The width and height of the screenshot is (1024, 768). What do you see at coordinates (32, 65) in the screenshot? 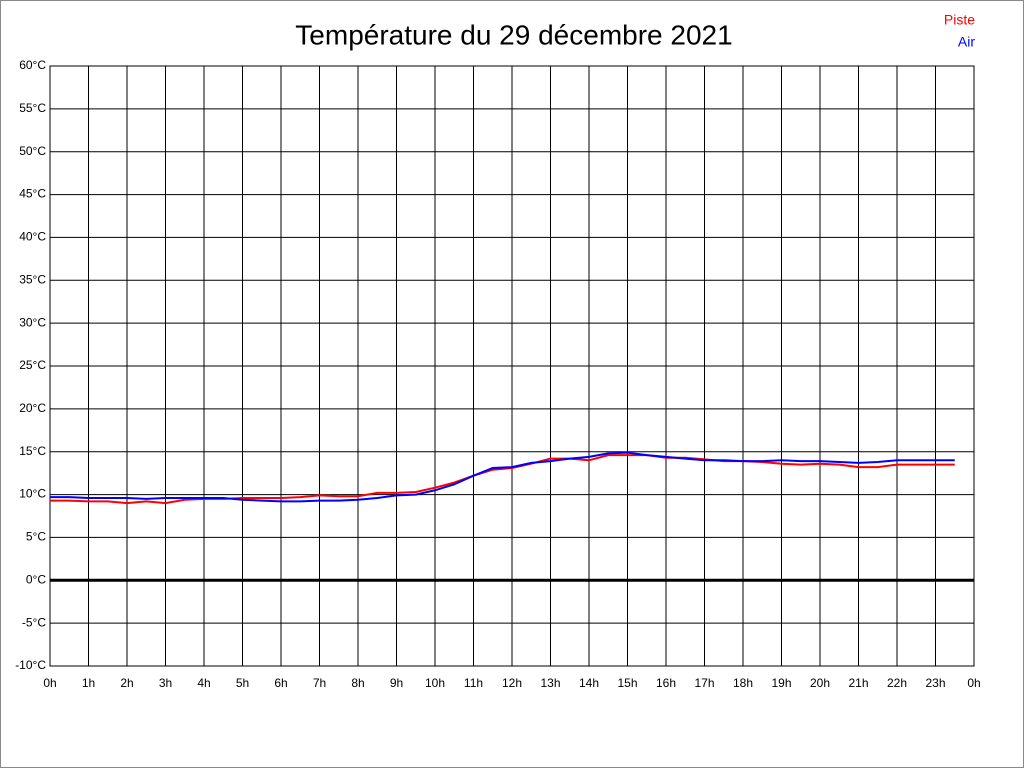
I see `y-tick-label: 60°C` at bounding box center [32, 65].